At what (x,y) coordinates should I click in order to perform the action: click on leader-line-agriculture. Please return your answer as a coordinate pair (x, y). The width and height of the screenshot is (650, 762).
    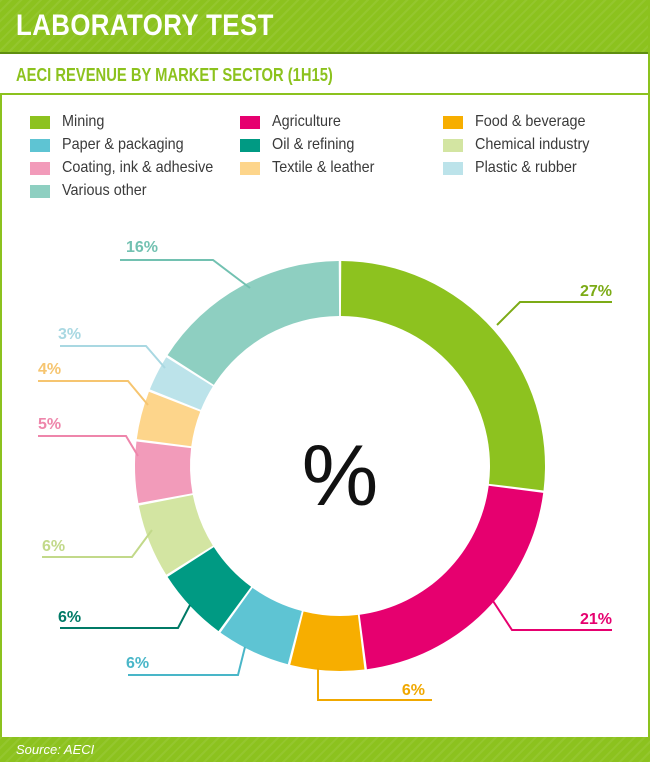
    Looking at the image, I should click on (552, 615).